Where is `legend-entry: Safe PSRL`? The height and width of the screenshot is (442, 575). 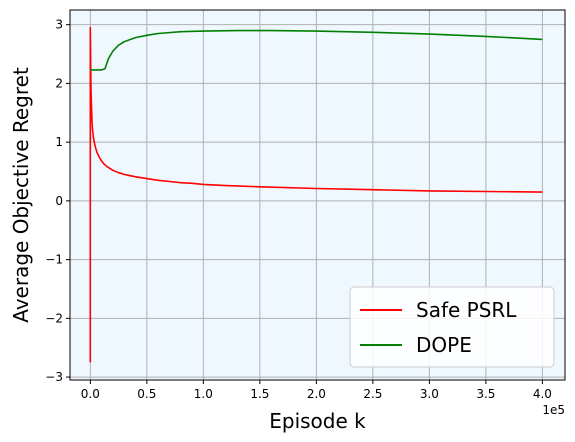 legend-entry: Safe PSRL is located at coordinates (466, 310).